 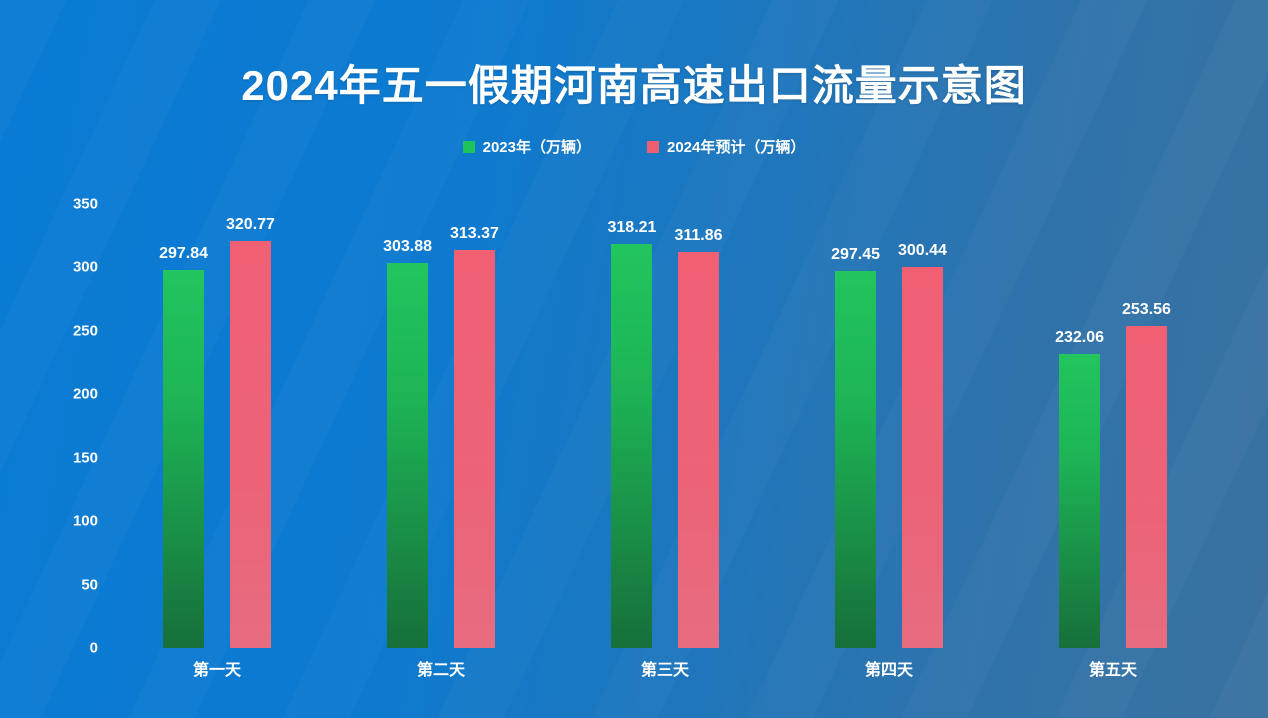 I want to click on bar-group-第一天: 297.84 320.77, so click(x=217, y=426).